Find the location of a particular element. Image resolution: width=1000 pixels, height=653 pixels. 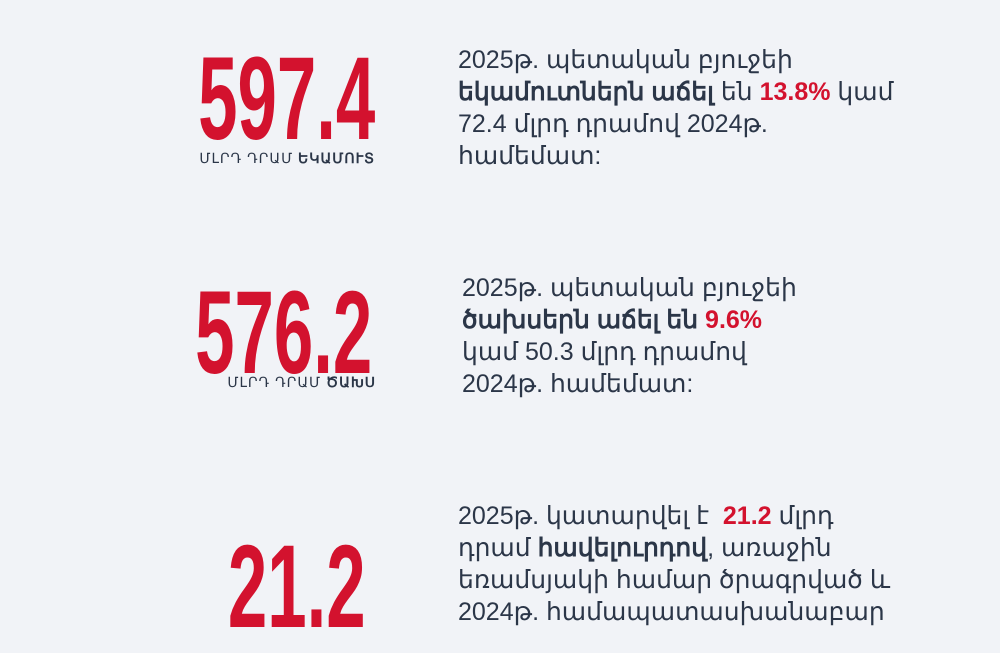

text-segment: դրամ is located at coordinates (498, 548).